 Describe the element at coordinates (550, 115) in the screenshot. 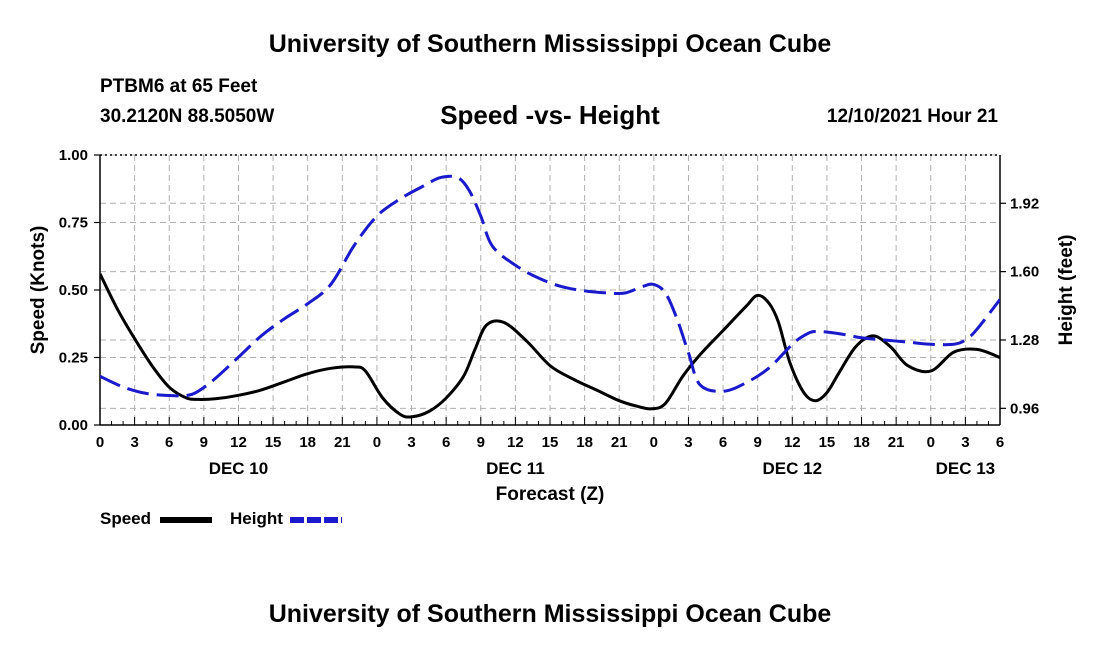

I see `chart-title: Speed -vs- Height` at that location.